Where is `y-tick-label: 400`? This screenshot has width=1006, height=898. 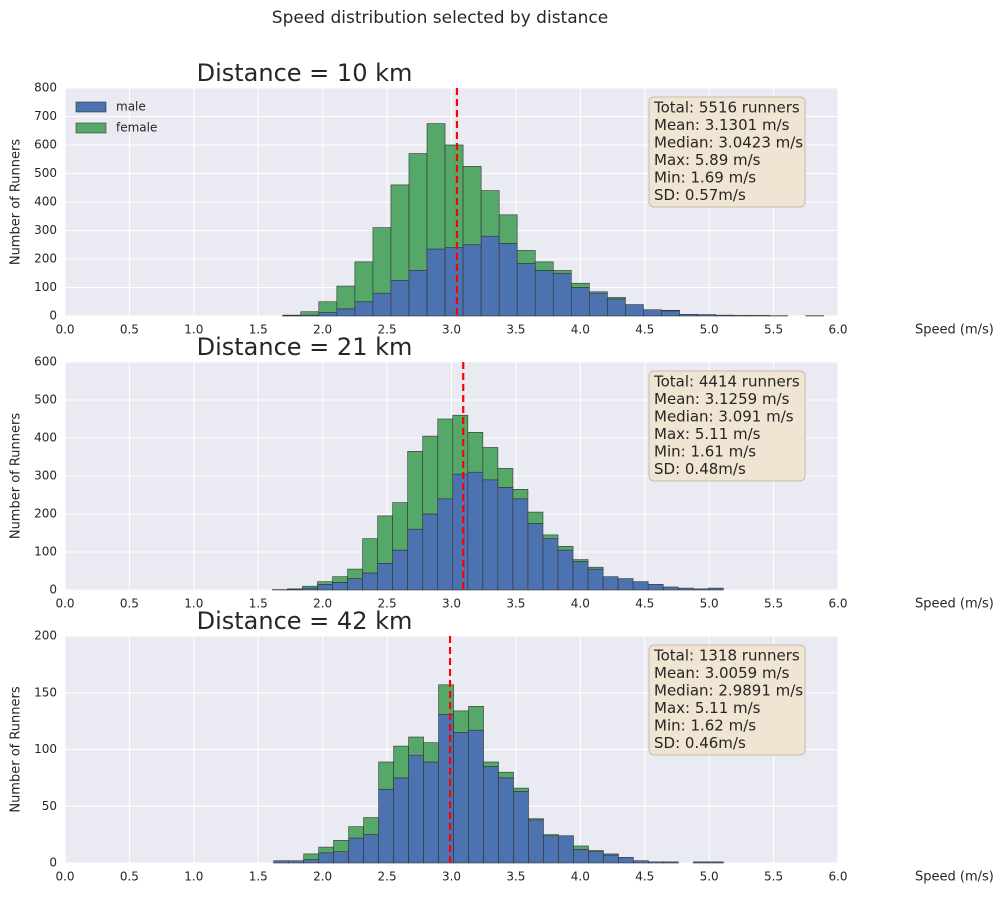
y-tick-label: 400 is located at coordinates (45, 438).